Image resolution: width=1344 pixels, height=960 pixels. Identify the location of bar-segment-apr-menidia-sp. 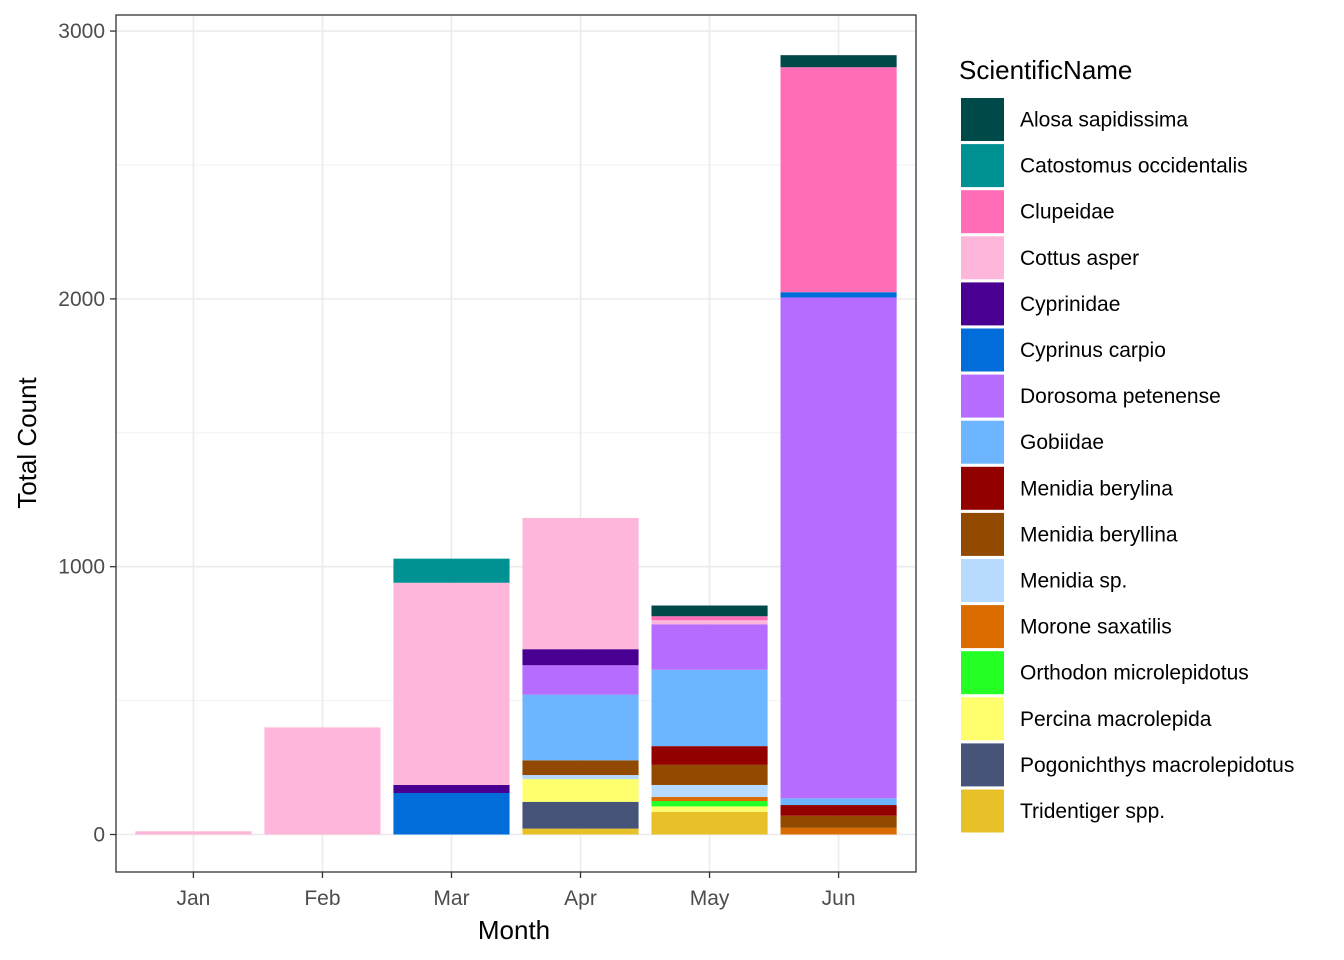
(580, 777).